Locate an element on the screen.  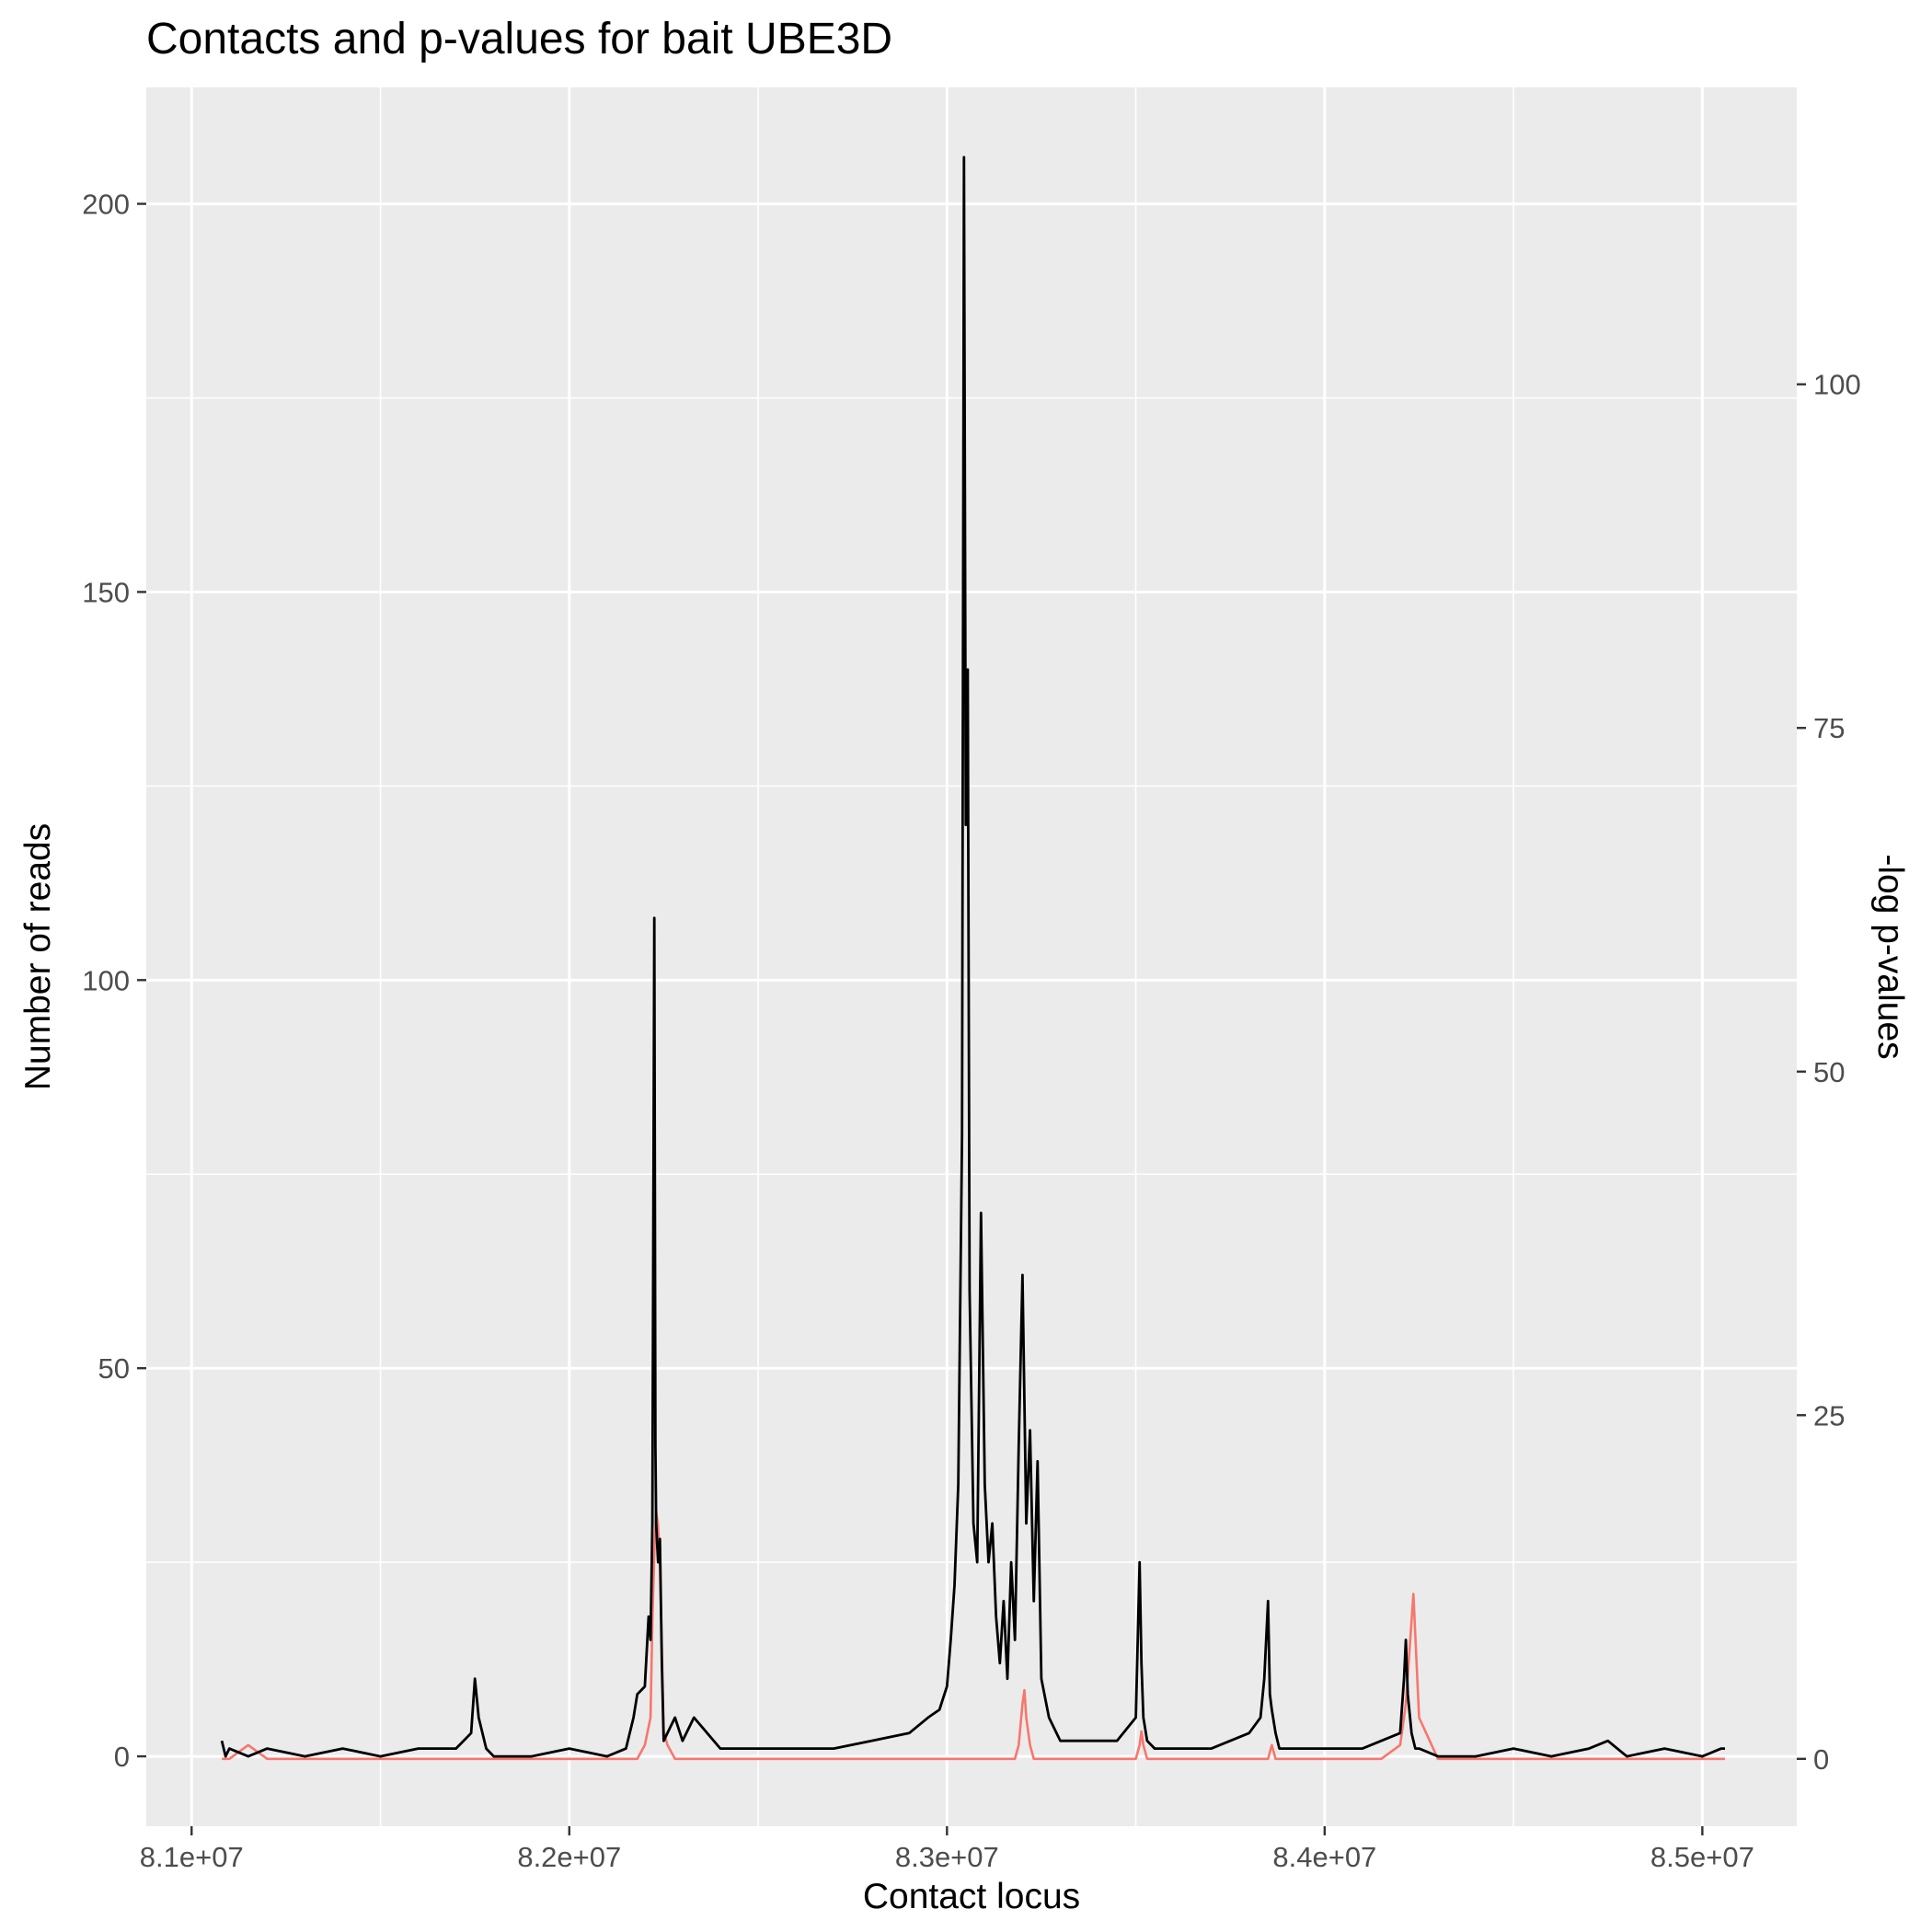
y2-tick-label-3: 75 is located at coordinates (1829, 728).